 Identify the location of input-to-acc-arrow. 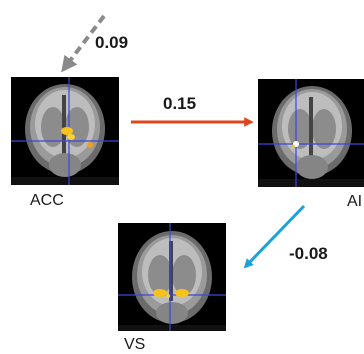
(83, 43).